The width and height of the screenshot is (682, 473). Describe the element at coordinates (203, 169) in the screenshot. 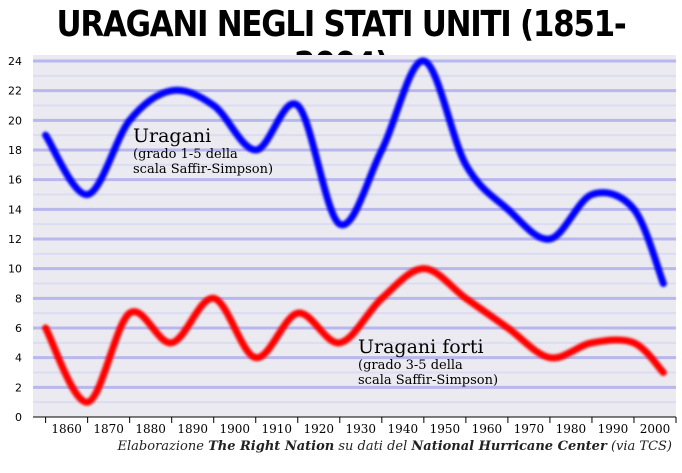

I see `series-subtitle-uragani-2: scala Saffir-Simpson)` at that location.